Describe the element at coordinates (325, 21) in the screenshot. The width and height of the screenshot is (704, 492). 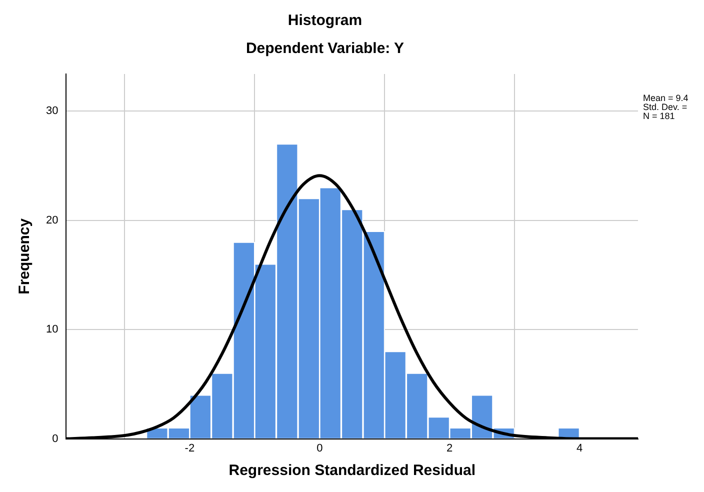
I see `chart-title: Histogram` at that location.